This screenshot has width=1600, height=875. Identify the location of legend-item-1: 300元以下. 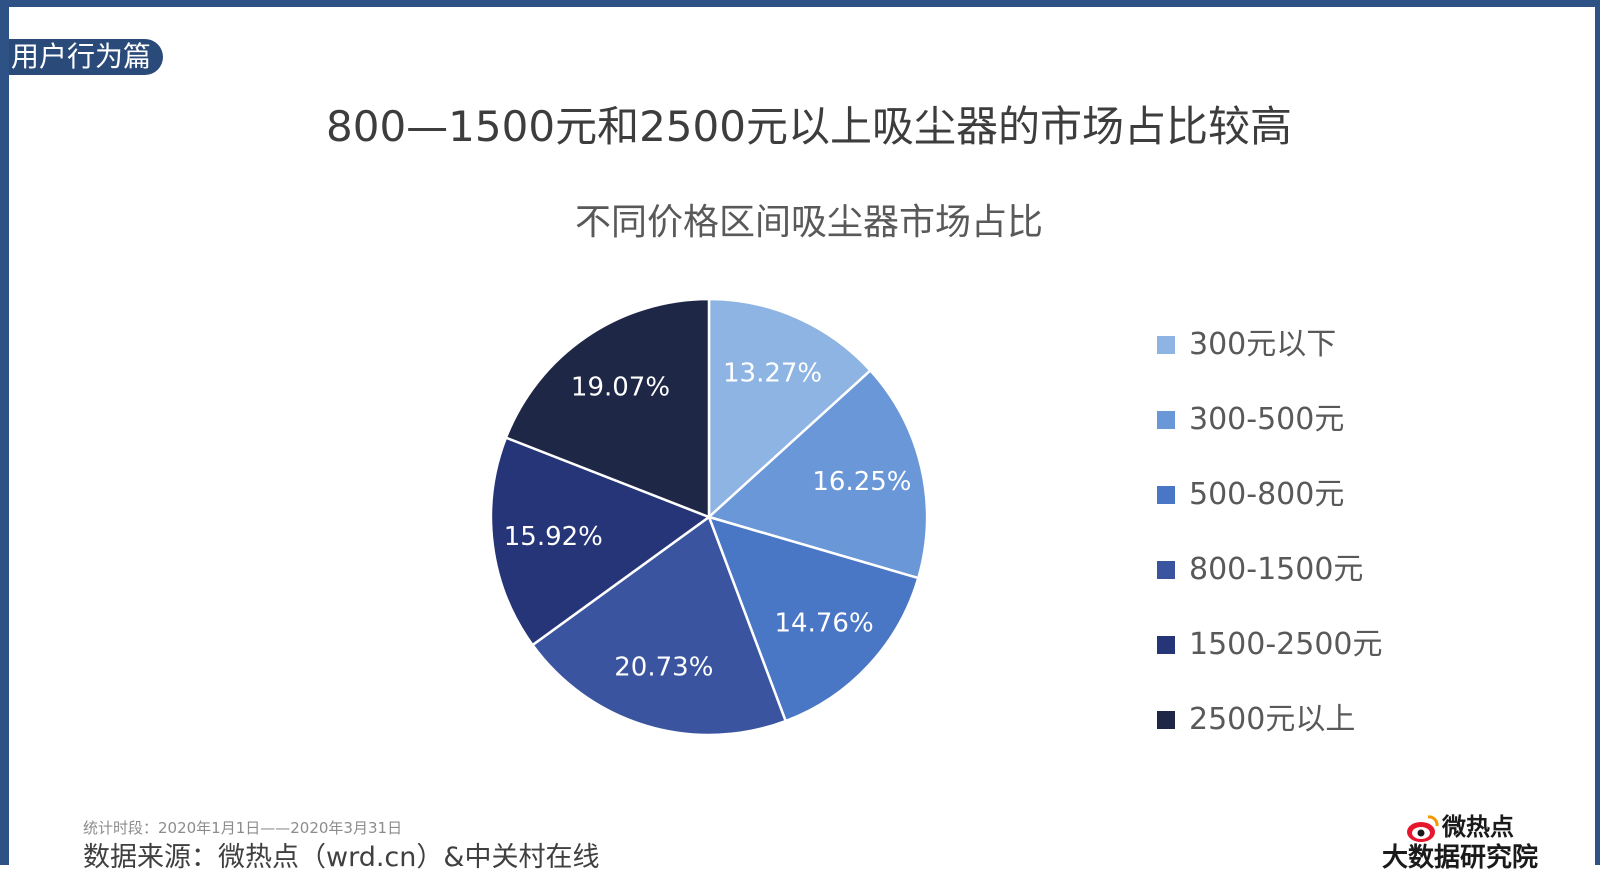
(1270, 344).